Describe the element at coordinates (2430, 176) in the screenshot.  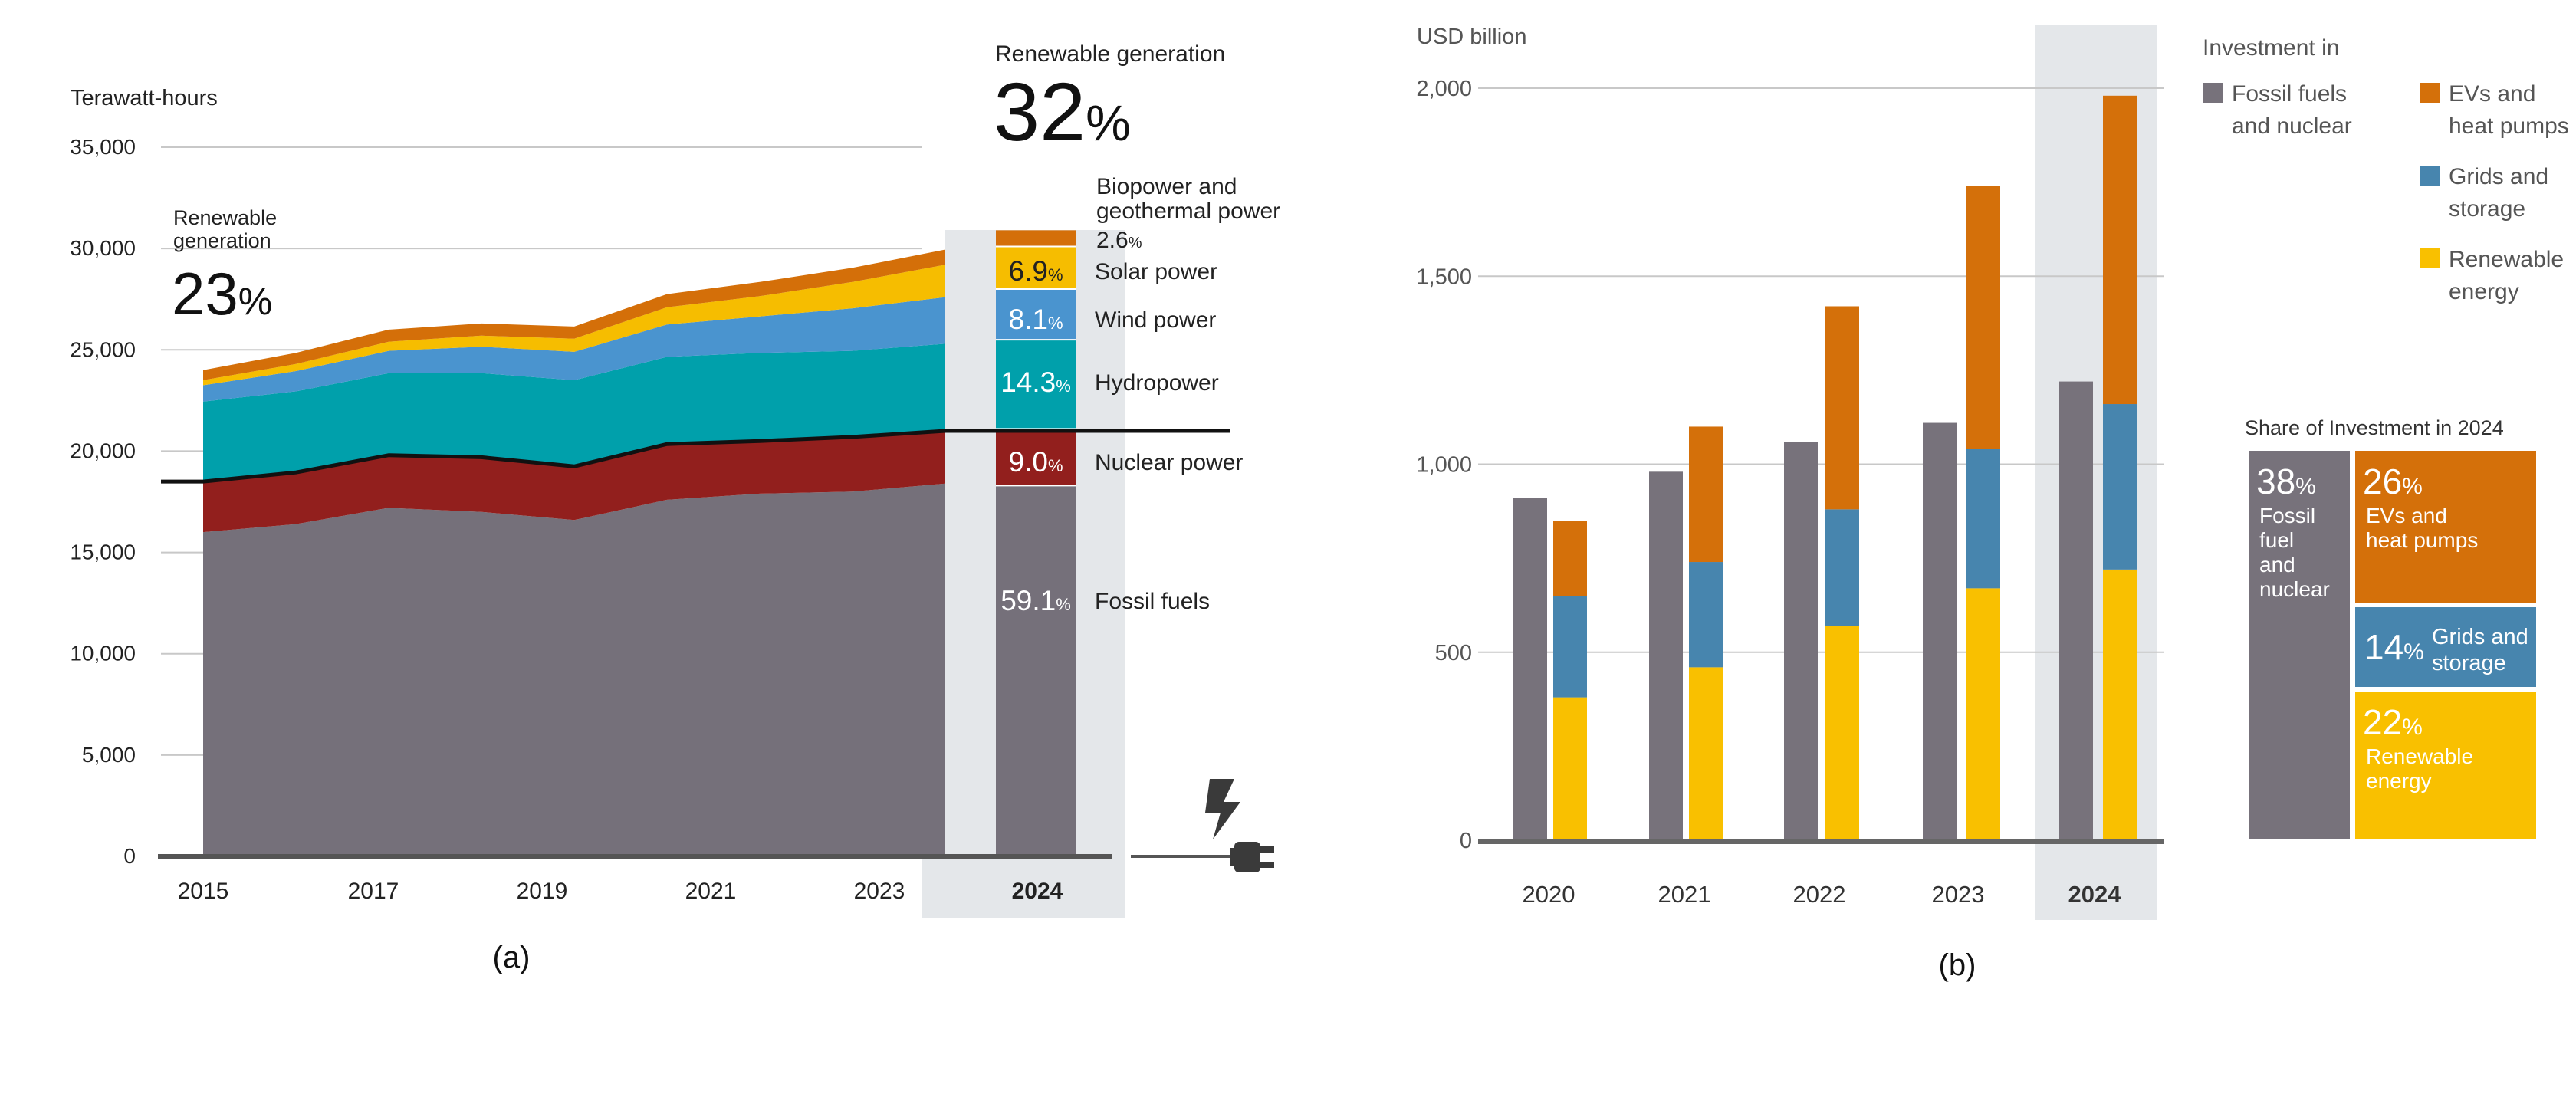
I see `legend-swatch-inv_grid` at that location.